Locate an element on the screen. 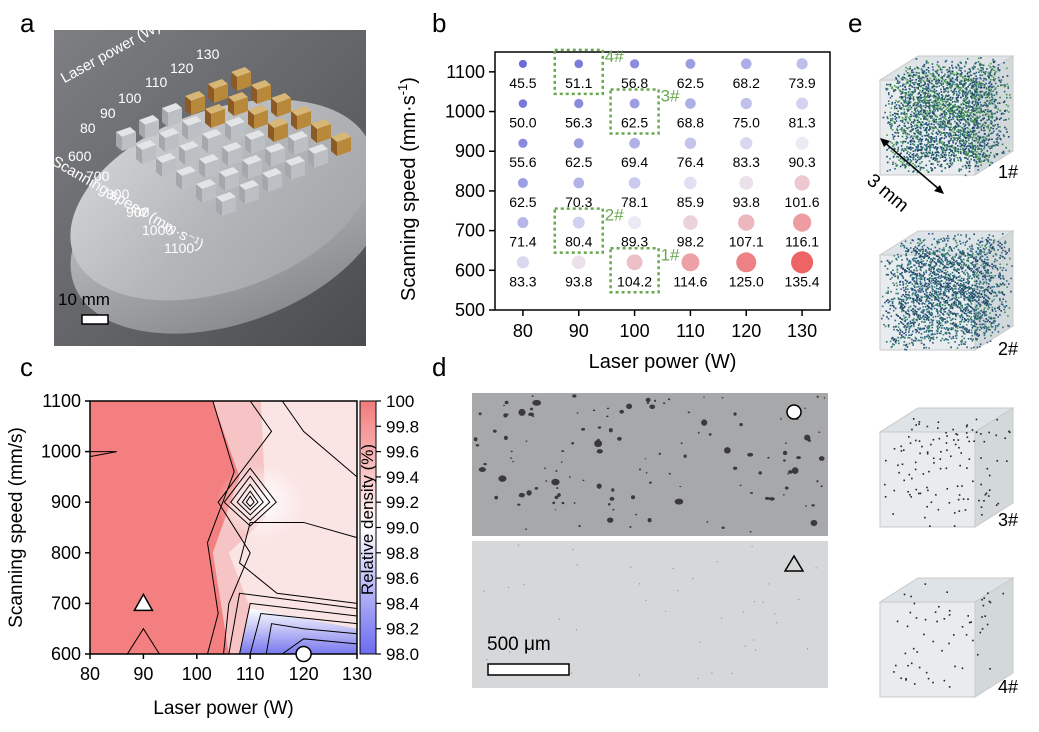 This screenshot has width=1039, height=732. y-tick-label-c: 600 is located at coordinates (66, 654).